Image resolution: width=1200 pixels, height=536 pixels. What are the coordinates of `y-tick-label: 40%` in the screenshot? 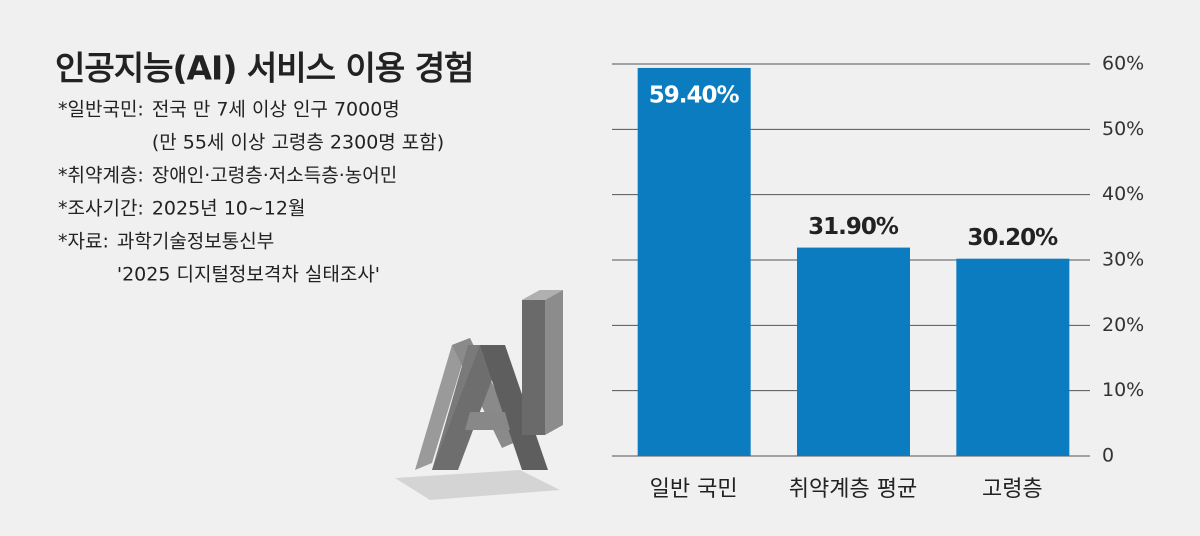 It's located at (1123, 194).